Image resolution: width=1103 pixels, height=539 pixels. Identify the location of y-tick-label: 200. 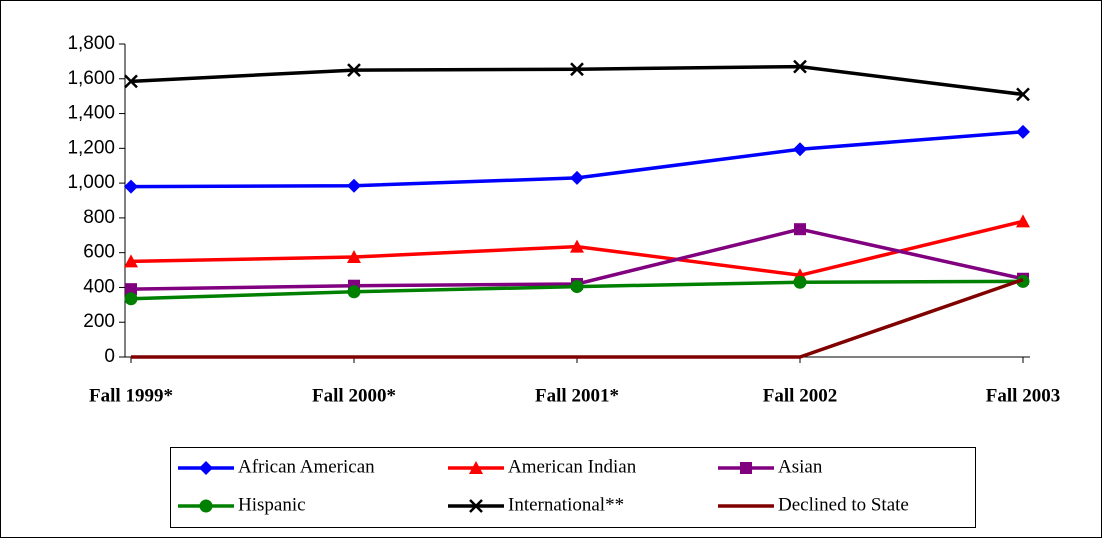
(99, 321).